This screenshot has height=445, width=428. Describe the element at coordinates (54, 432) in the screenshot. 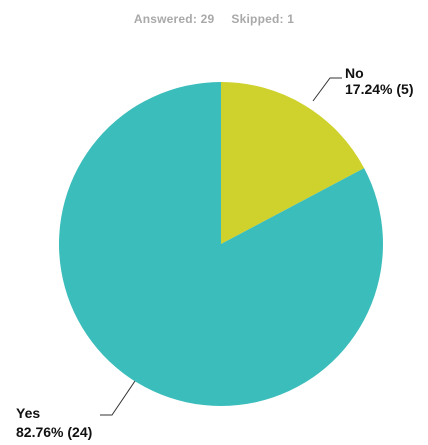

I see `slice-value-yes: 82.76% (24)` at that location.